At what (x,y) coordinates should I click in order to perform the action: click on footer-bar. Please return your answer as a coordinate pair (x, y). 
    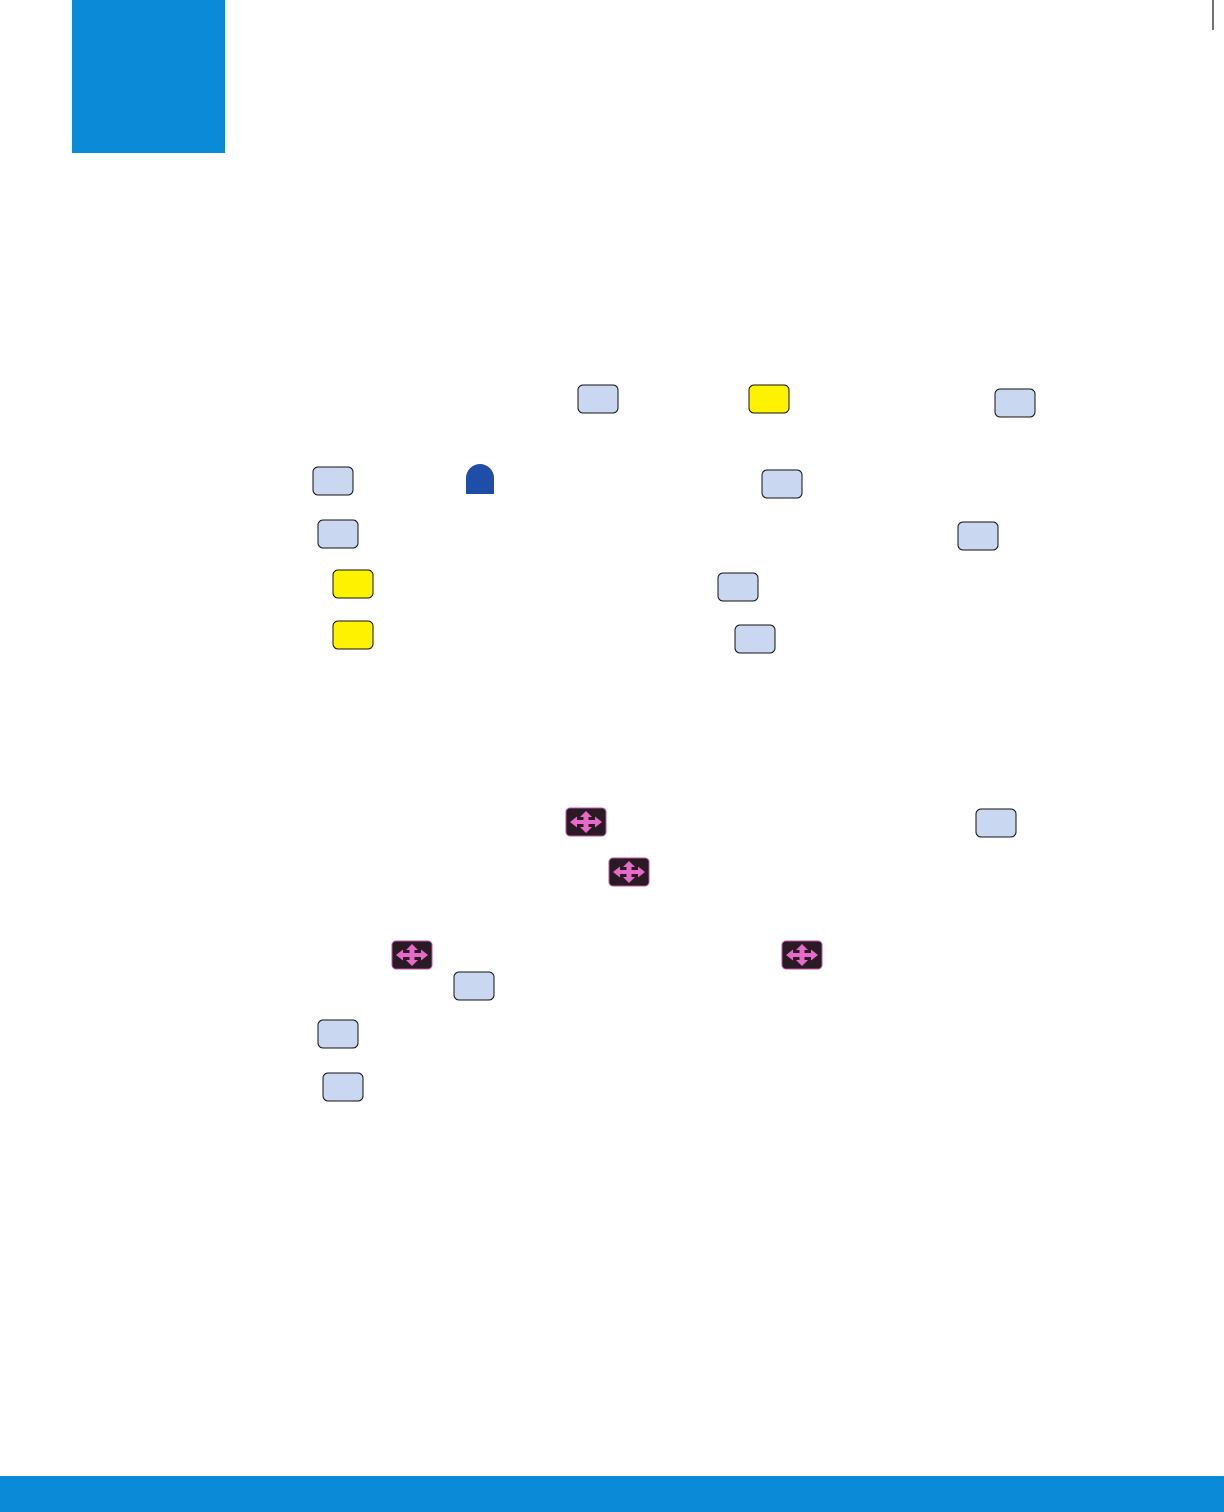
    Looking at the image, I should click on (612, 1494).